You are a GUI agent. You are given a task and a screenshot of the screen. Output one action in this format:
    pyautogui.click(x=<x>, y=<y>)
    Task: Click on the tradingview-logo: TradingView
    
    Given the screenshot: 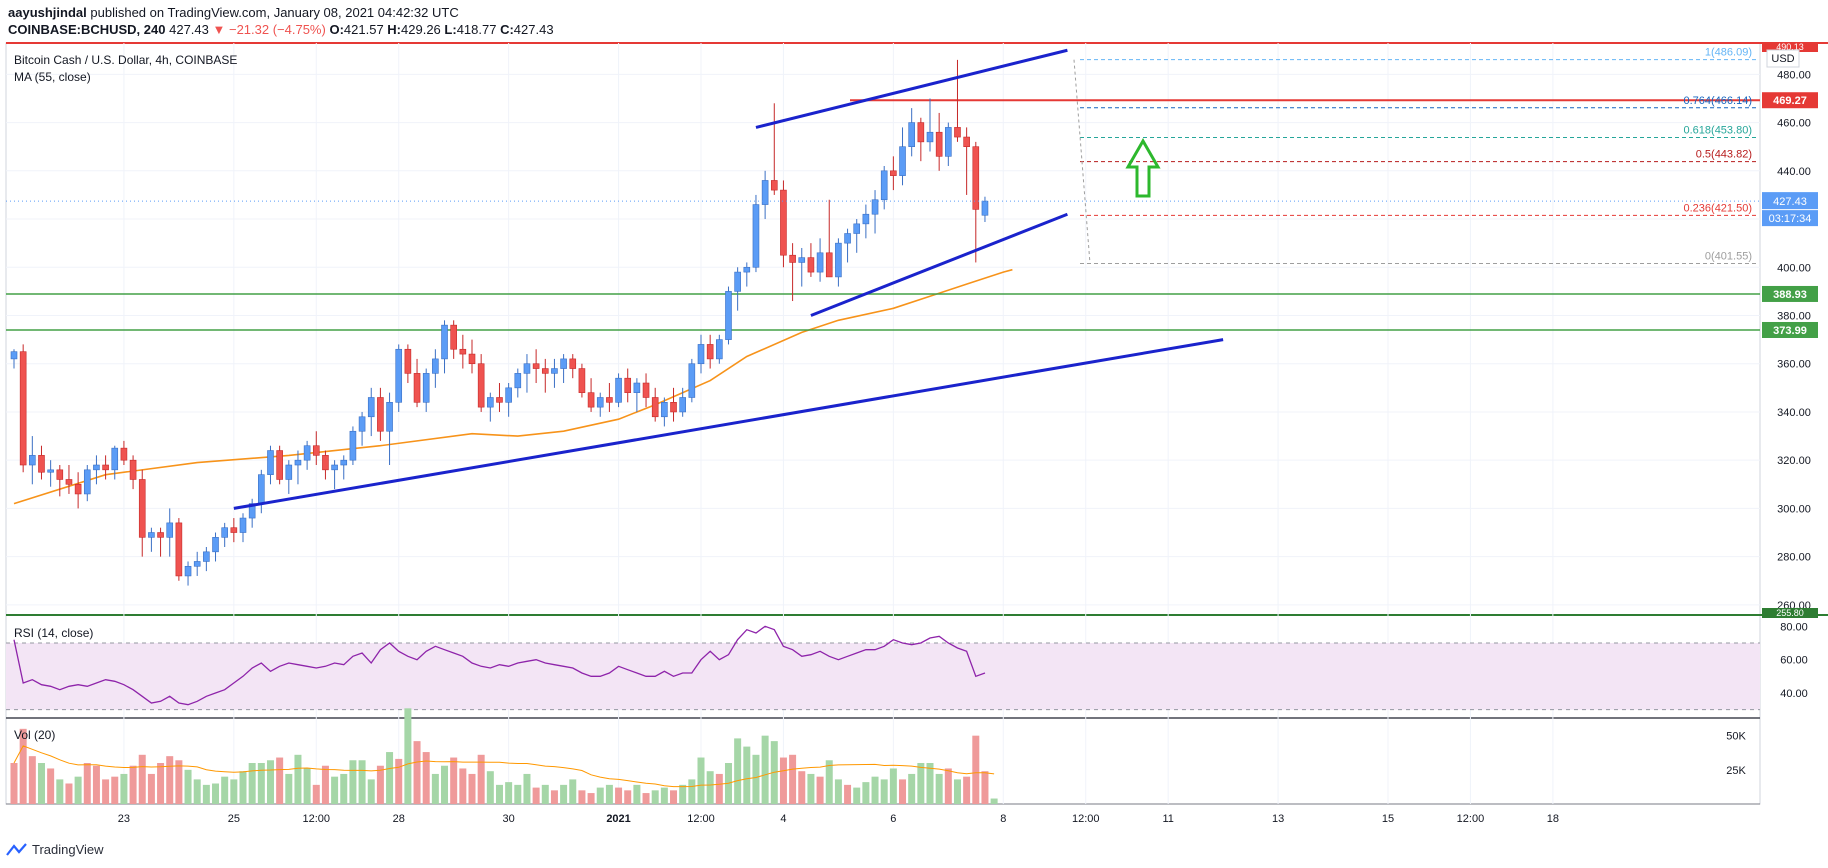 What is the action you would take?
    pyautogui.click(x=55, y=849)
    